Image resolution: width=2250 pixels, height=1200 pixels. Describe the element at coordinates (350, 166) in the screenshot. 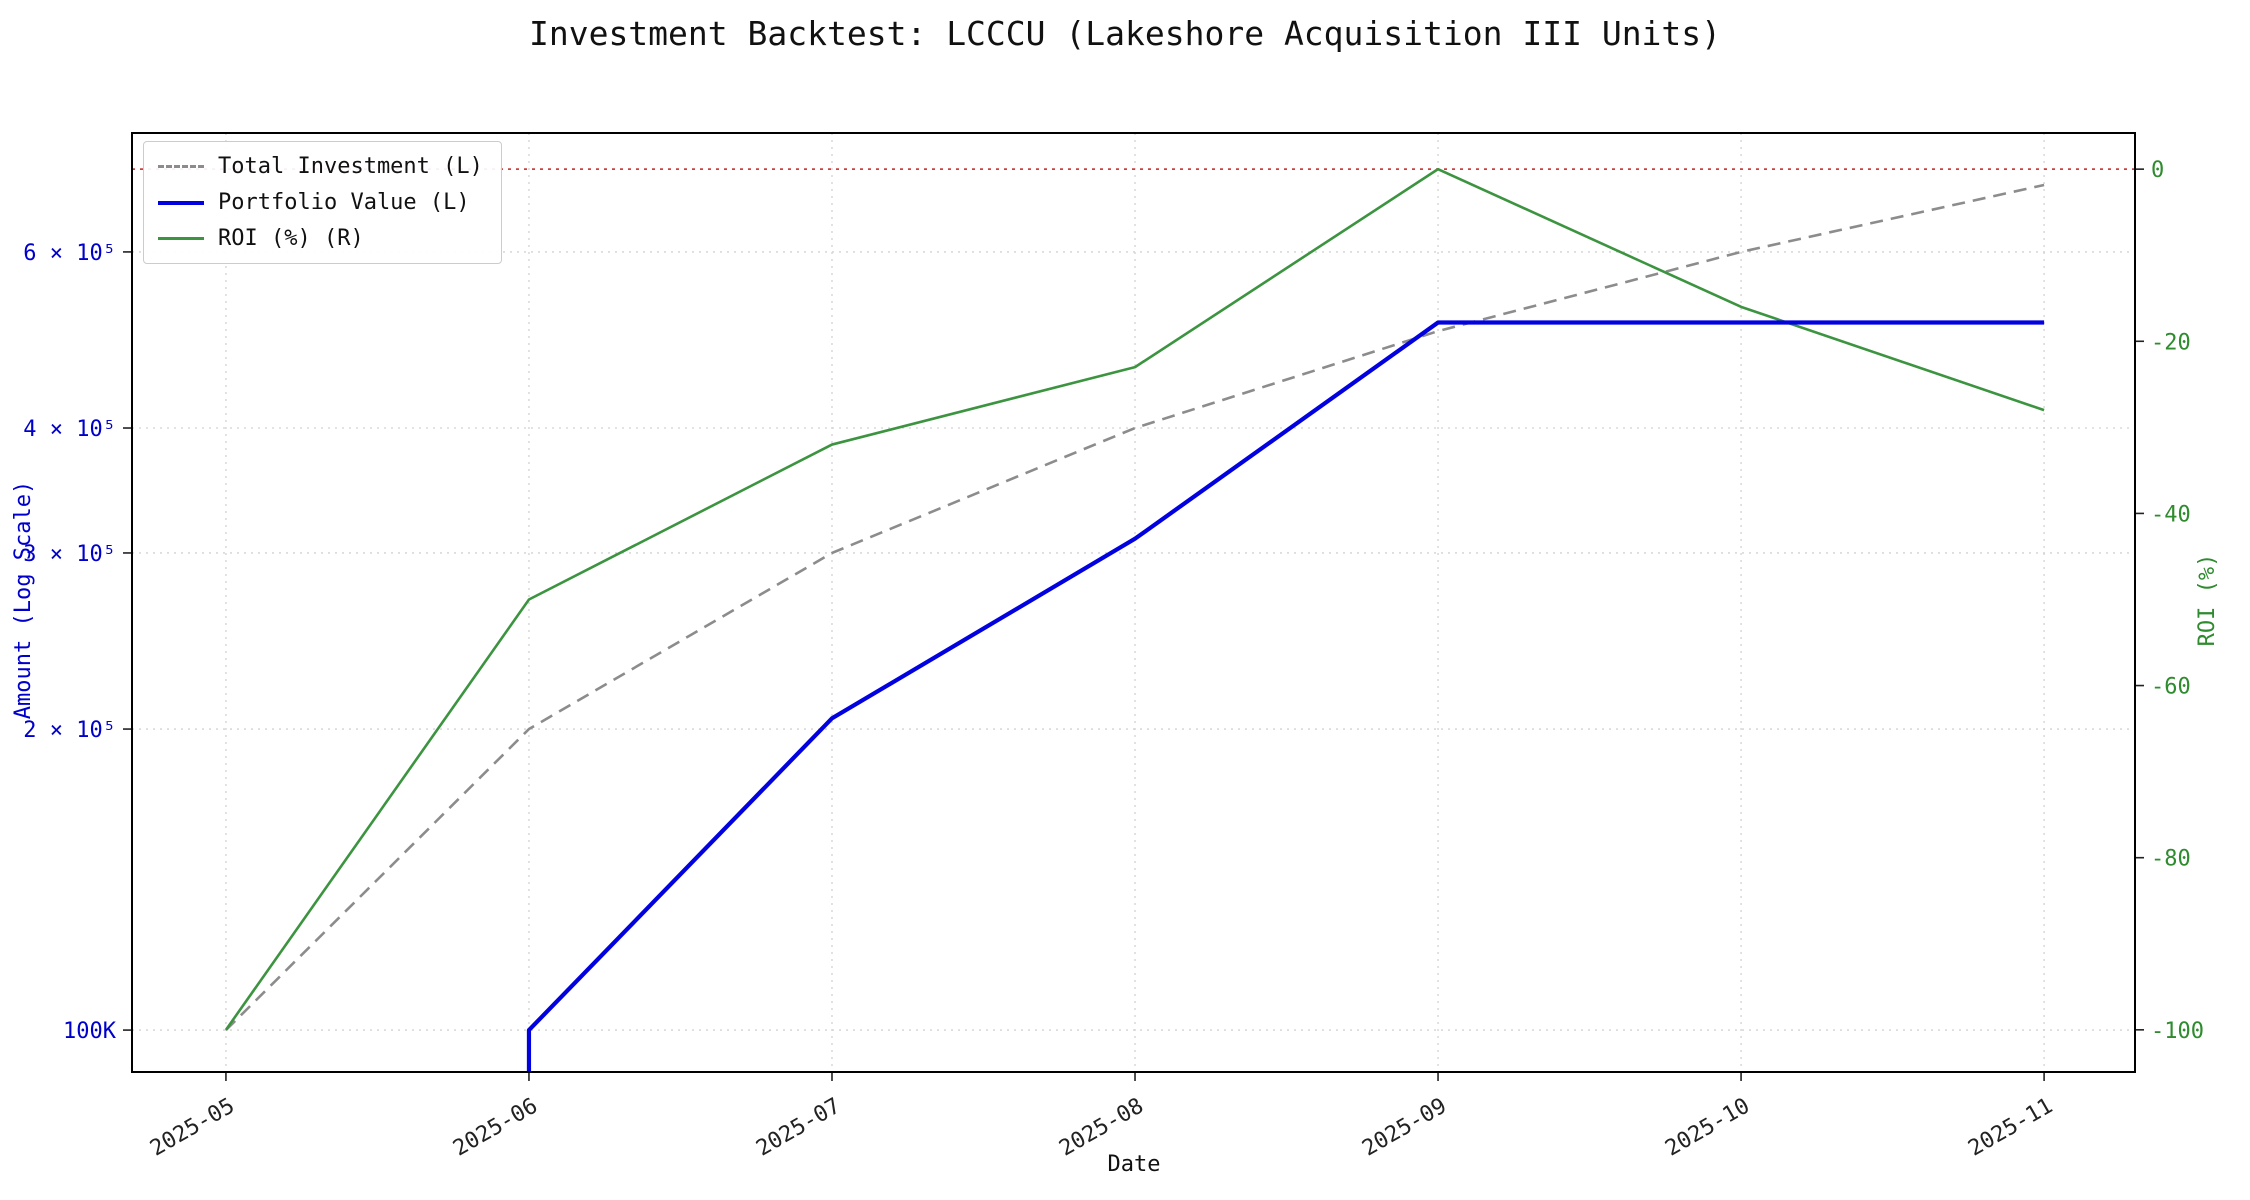

I see `legend-label: Total Investment (L)` at that location.